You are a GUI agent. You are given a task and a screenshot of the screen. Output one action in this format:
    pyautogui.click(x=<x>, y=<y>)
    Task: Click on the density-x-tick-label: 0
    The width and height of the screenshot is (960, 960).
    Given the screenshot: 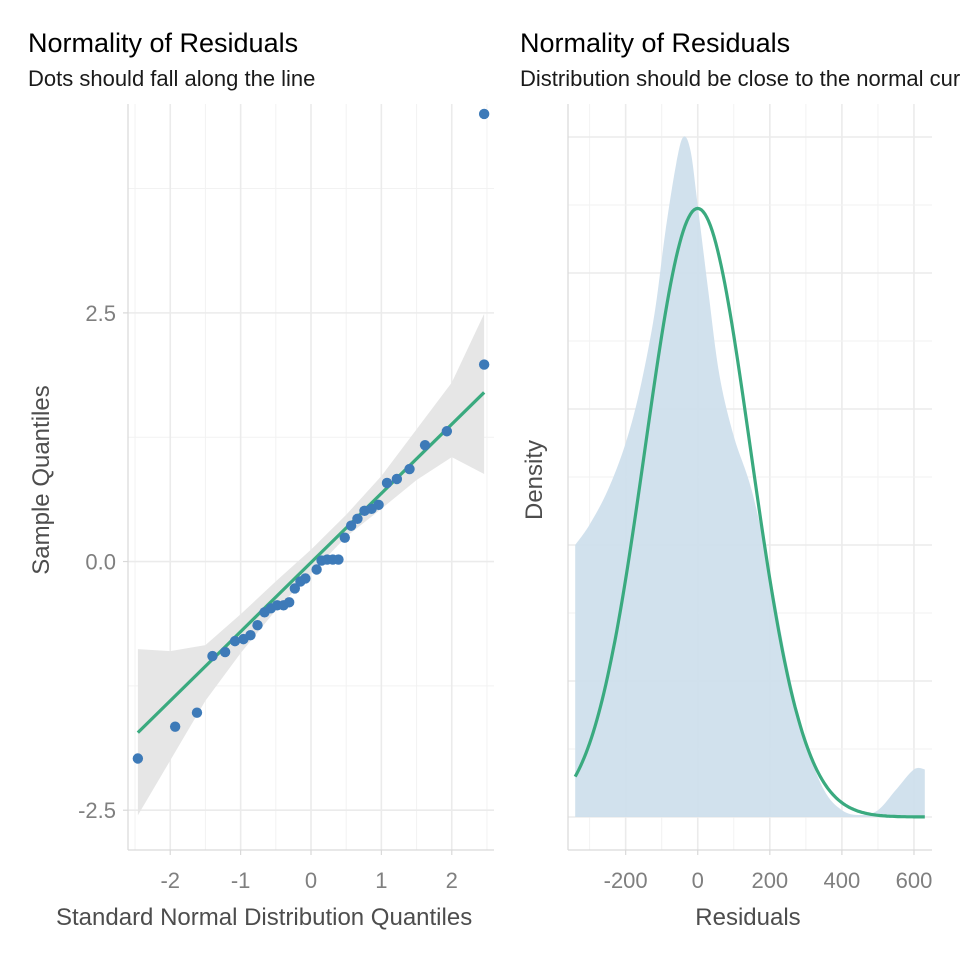 What is the action you would take?
    pyautogui.click(x=698, y=880)
    